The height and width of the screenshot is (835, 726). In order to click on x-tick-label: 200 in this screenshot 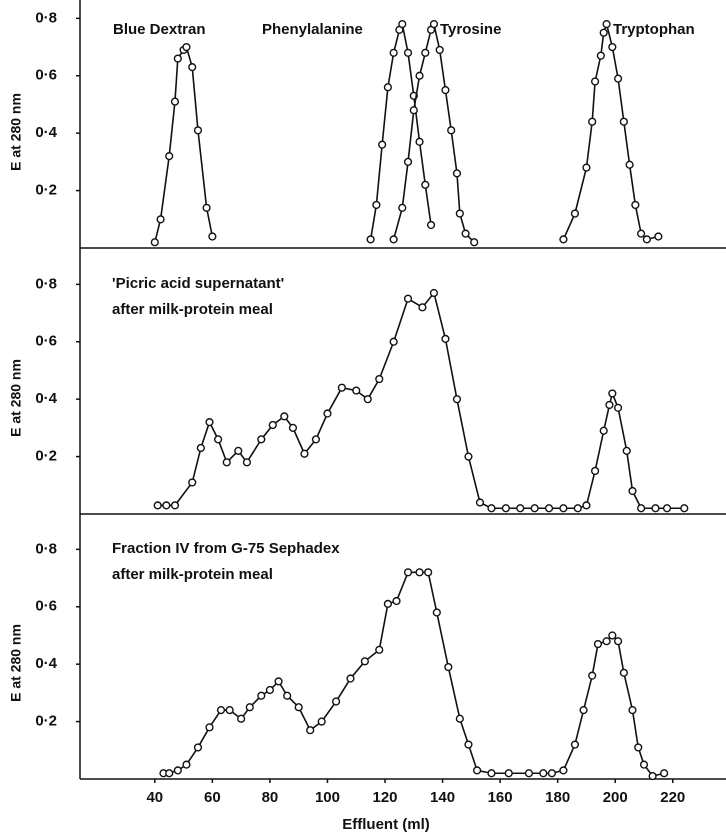, I will do `click(615, 797)`.